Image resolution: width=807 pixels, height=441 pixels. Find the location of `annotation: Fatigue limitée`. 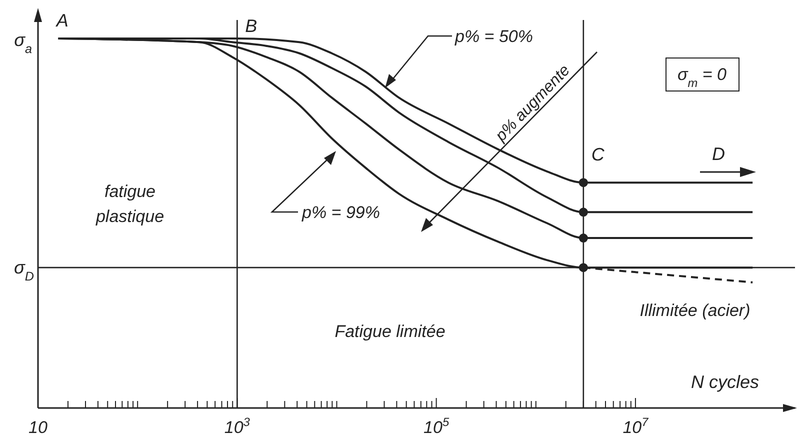

annotation: Fatigue limitée is located at coordinates (390, 331).